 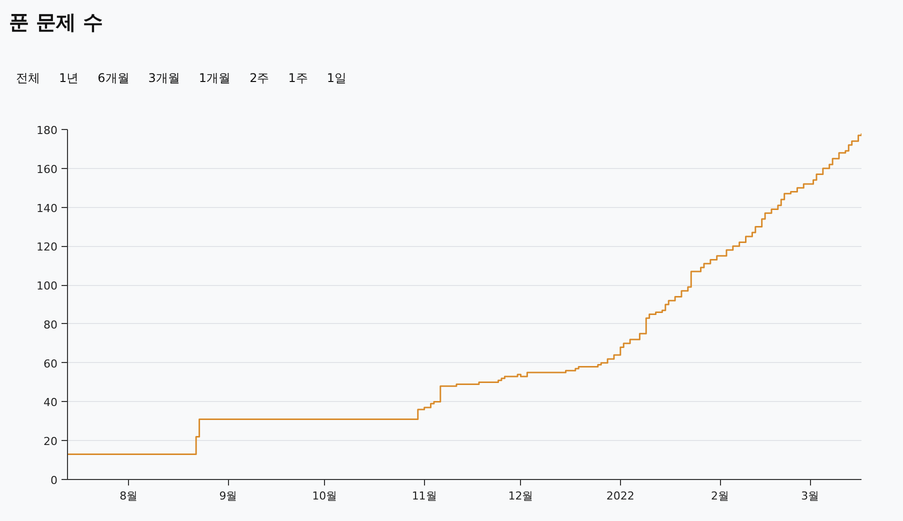 I want to click on x-tick-label: 11월, so click(x=424, y=496).